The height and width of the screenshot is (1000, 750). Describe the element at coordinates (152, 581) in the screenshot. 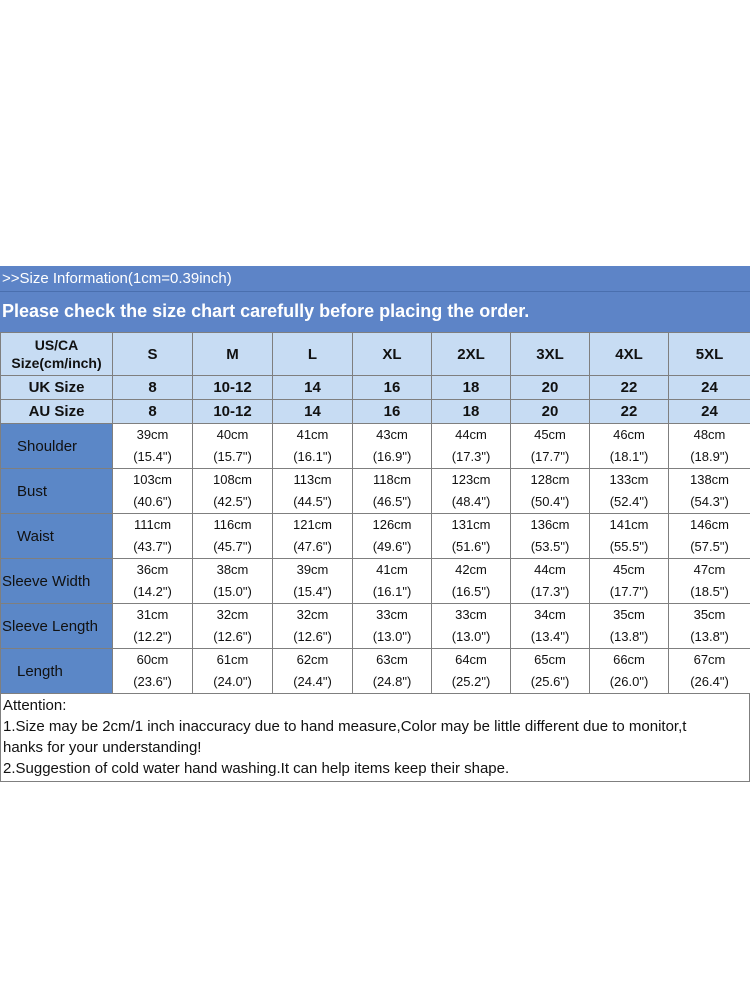

I see `measurement-cell: 36cm (14.2")` at that location.